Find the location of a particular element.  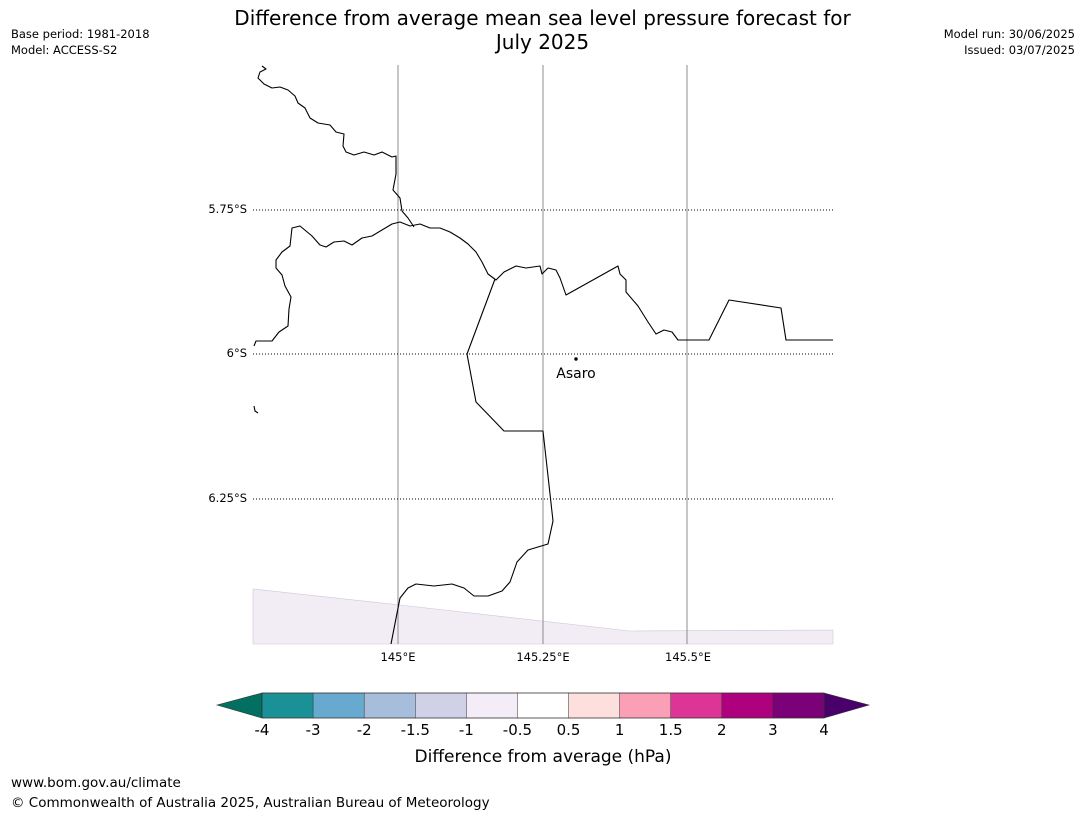

colorbar-tick-label: 4 is located at coordinates (824, 730).